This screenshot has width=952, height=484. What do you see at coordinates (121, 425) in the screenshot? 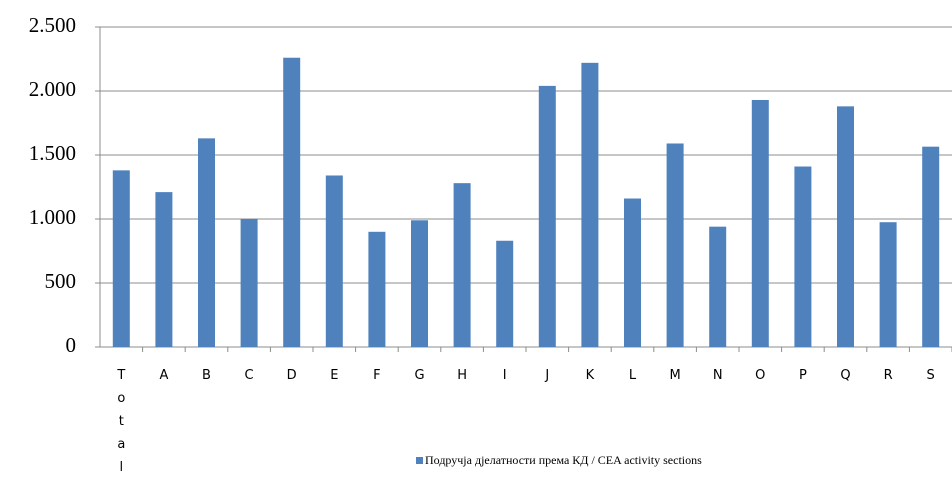
I see `x-tick-label: Total` at bounding box center [121, 425].